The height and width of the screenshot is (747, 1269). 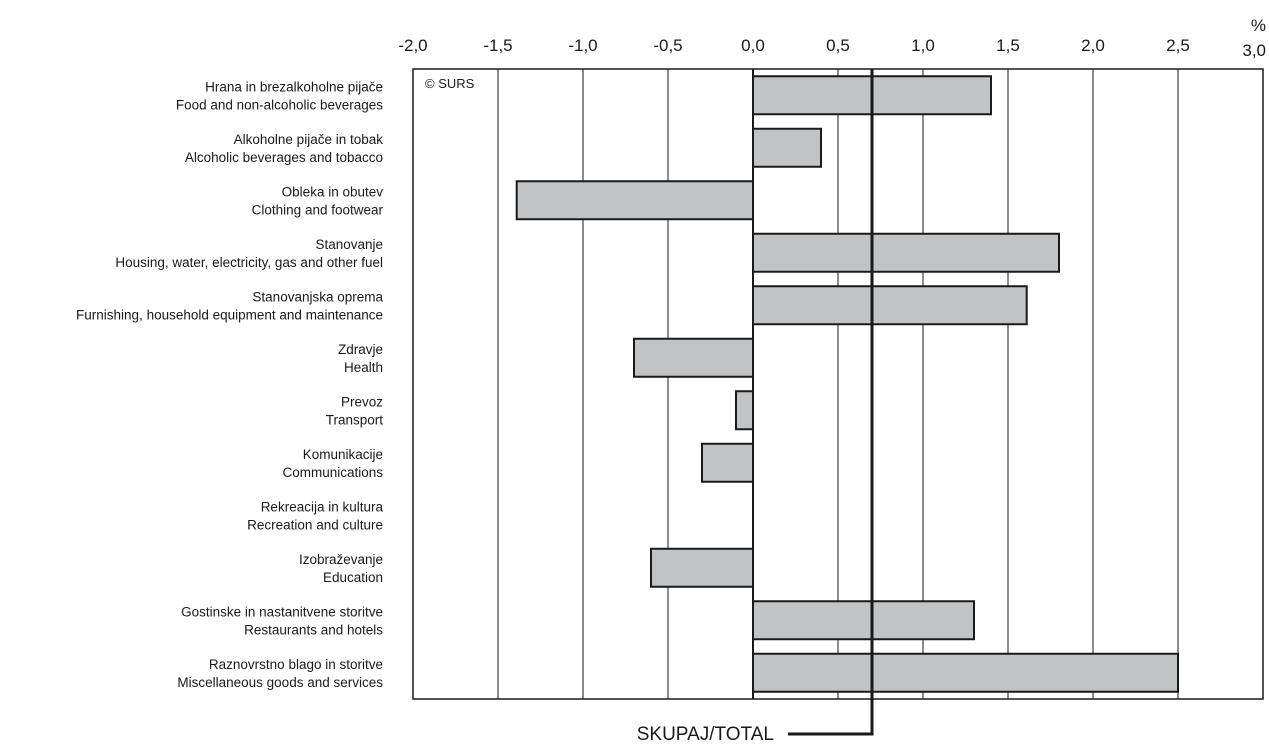 What do you see at coordinates (309, 139) in the screenshot?
I see `category-label-sl: Alkoholne pijače in tobak` at bounding box center [309, 139].